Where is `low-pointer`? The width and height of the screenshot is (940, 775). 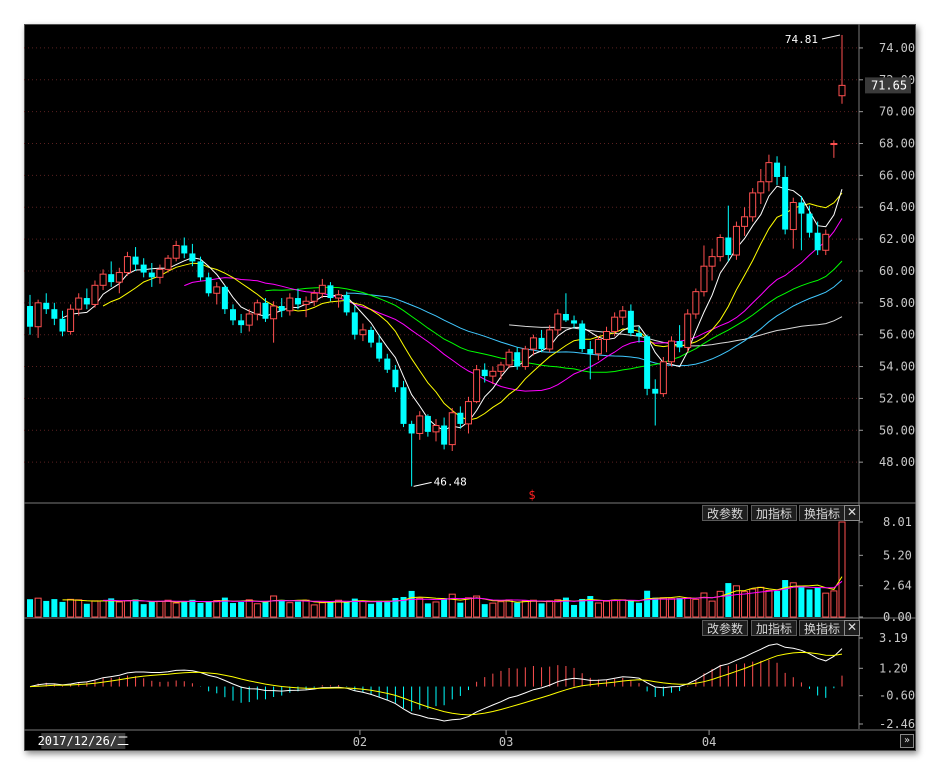
low-pointer is located at coordinates (422, 484).